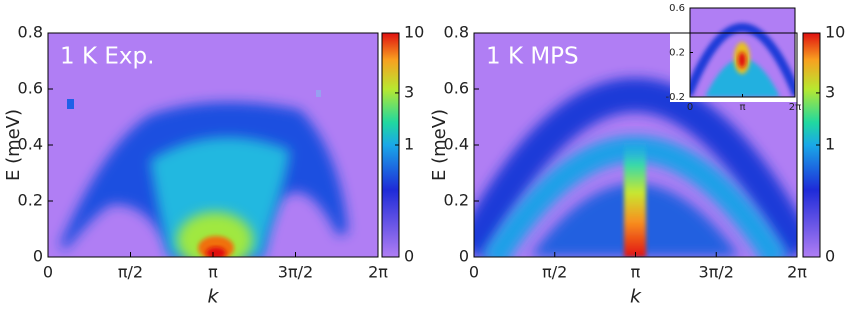 This screenshot has height=309, width=849. Describe the element at coordinates (532, 57) in the screenshot. I see `annotation: 1 K MPS` at that location.